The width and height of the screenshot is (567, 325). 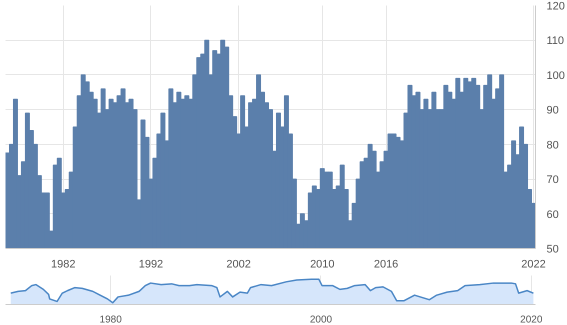 I want to click on x-tick-label: 2016, so click(x=386, y=264).